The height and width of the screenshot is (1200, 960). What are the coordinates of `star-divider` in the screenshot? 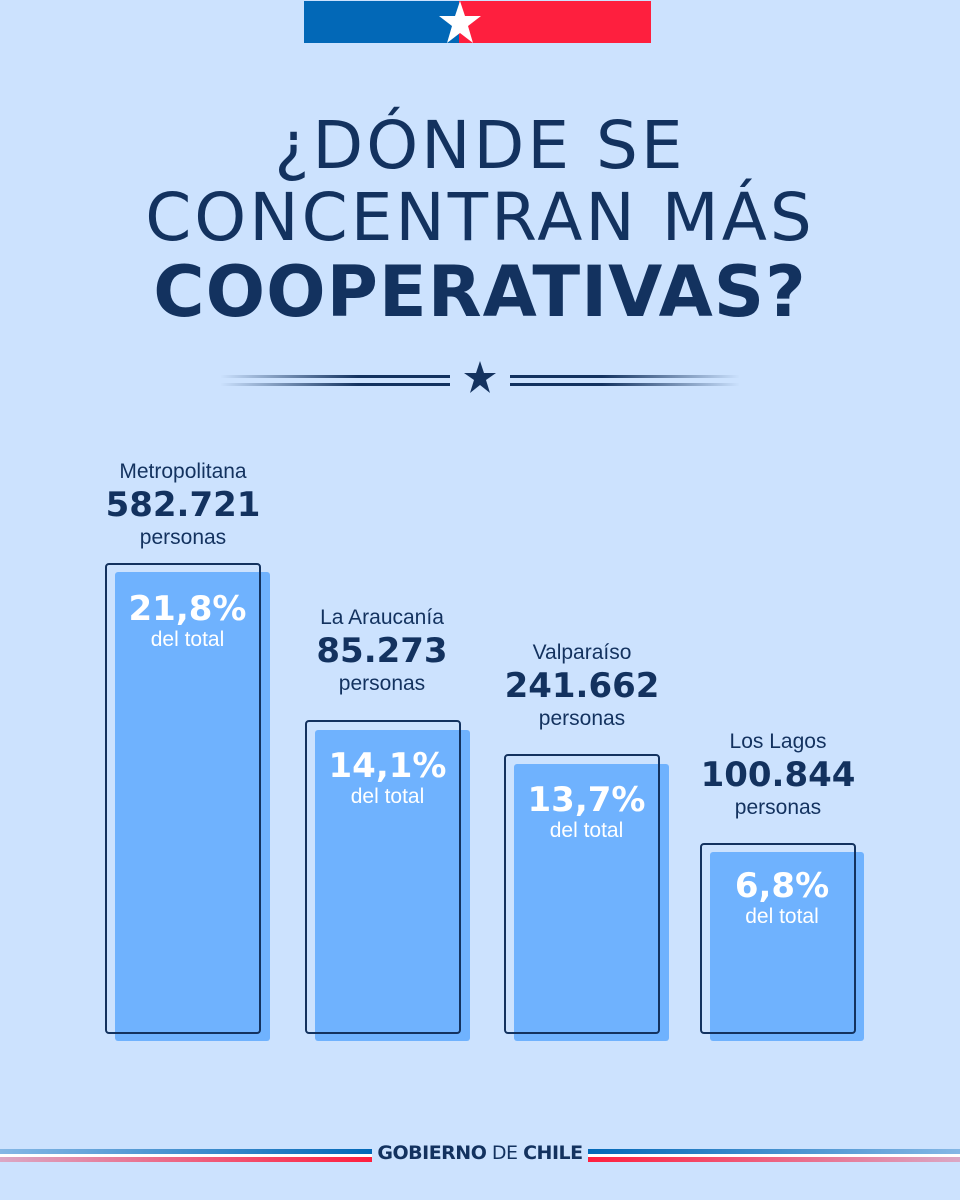 It's located at (480, 380).